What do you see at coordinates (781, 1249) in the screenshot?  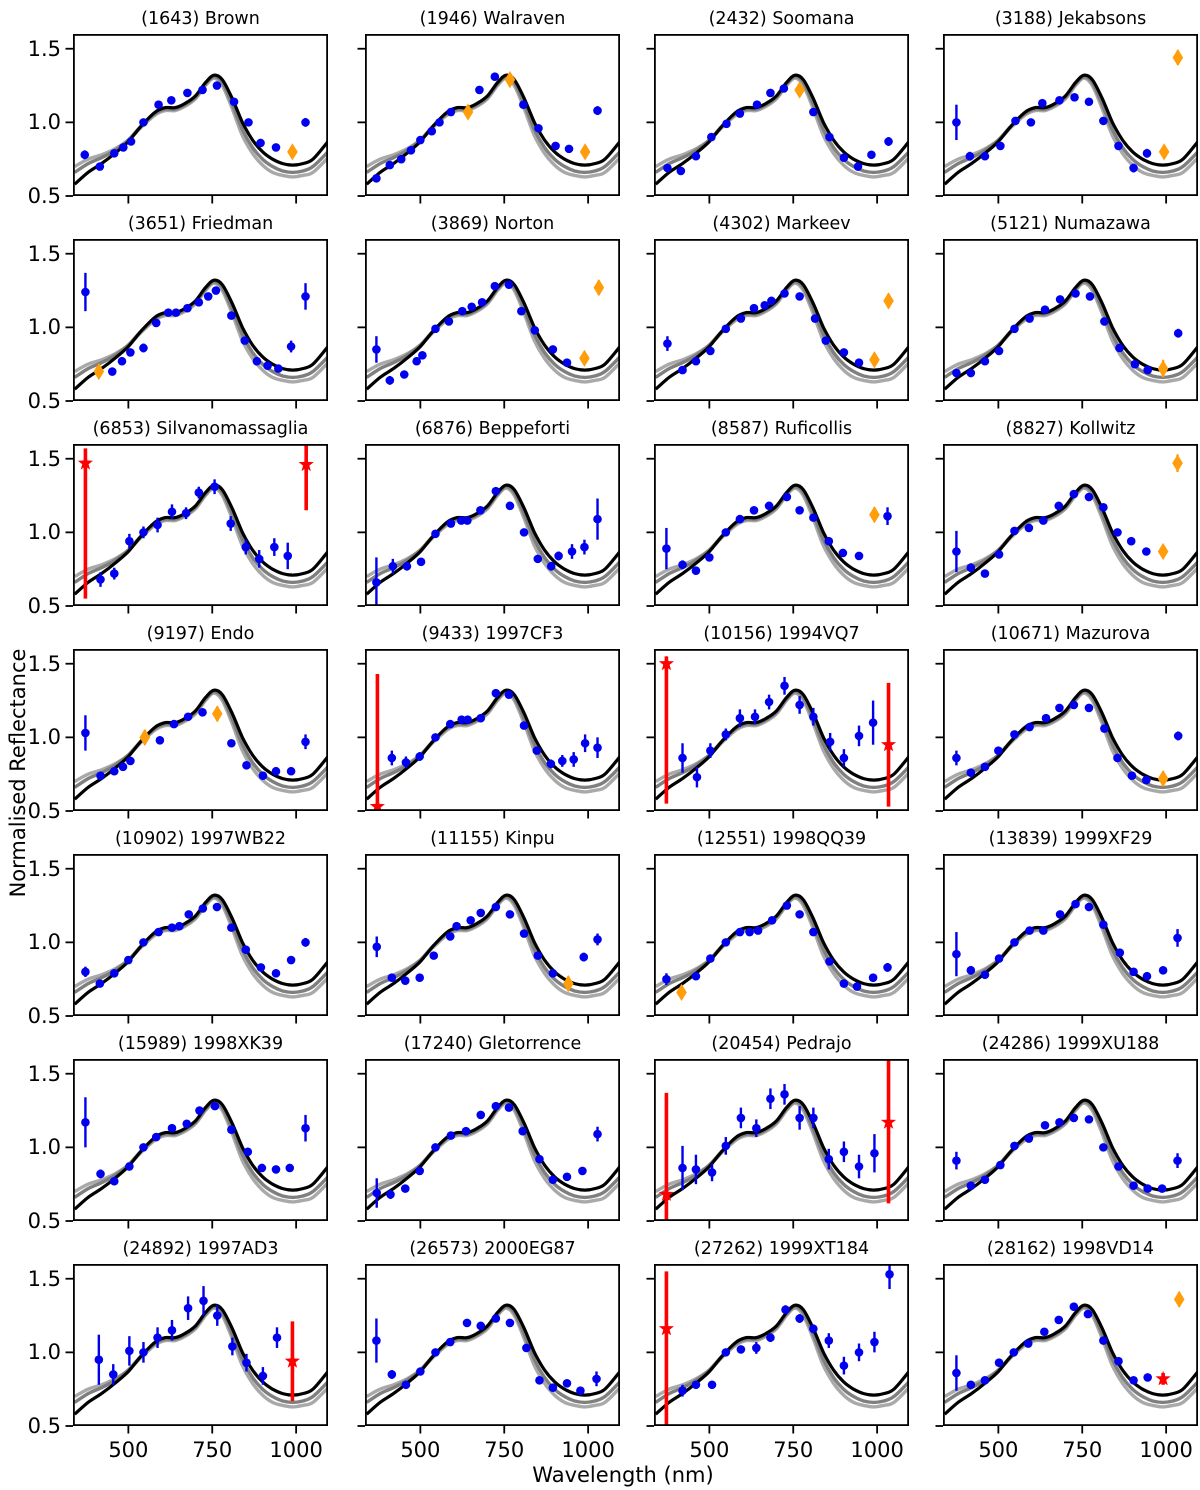 I see `panel-title: (27262) 1999XT184` at bounding box center [781, 1249].